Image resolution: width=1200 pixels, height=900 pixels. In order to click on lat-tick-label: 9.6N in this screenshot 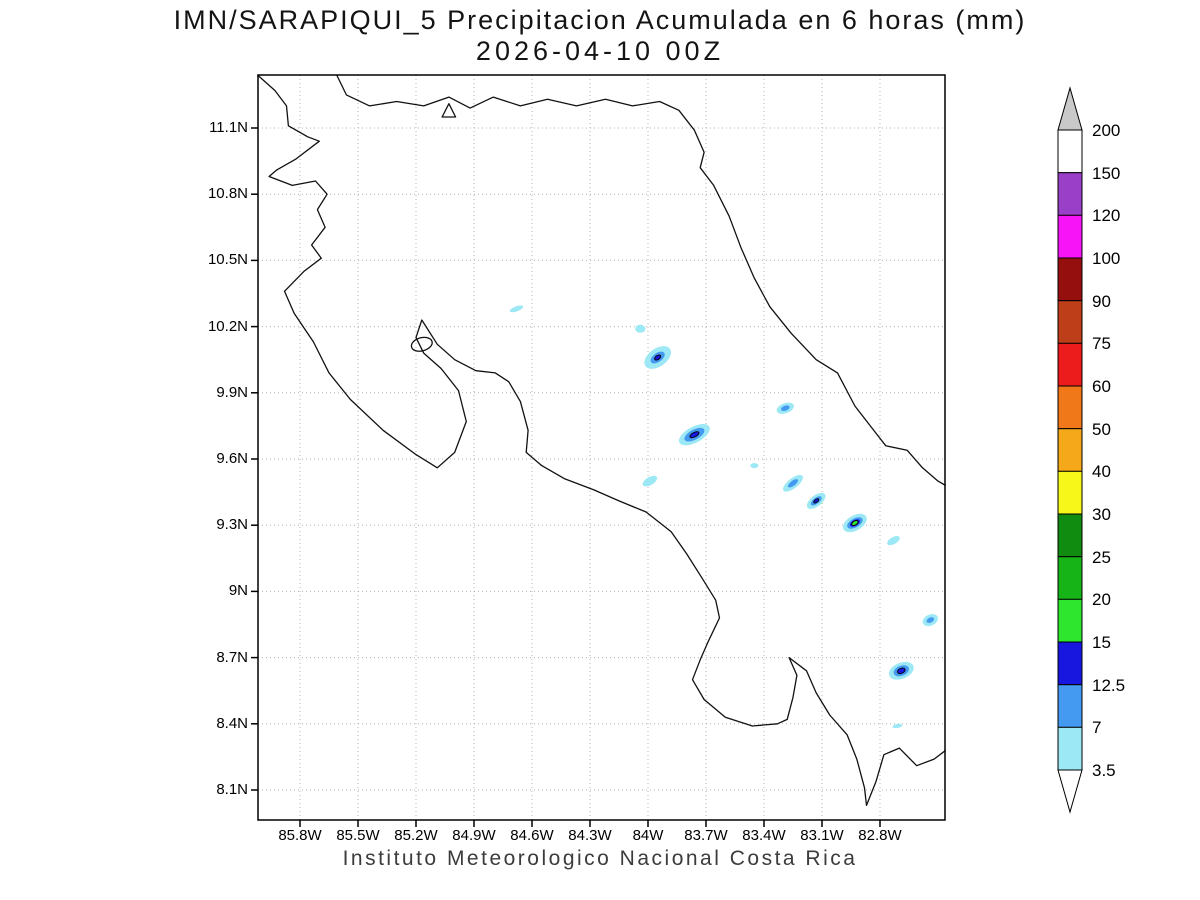, I will do `click(232, 458)`.